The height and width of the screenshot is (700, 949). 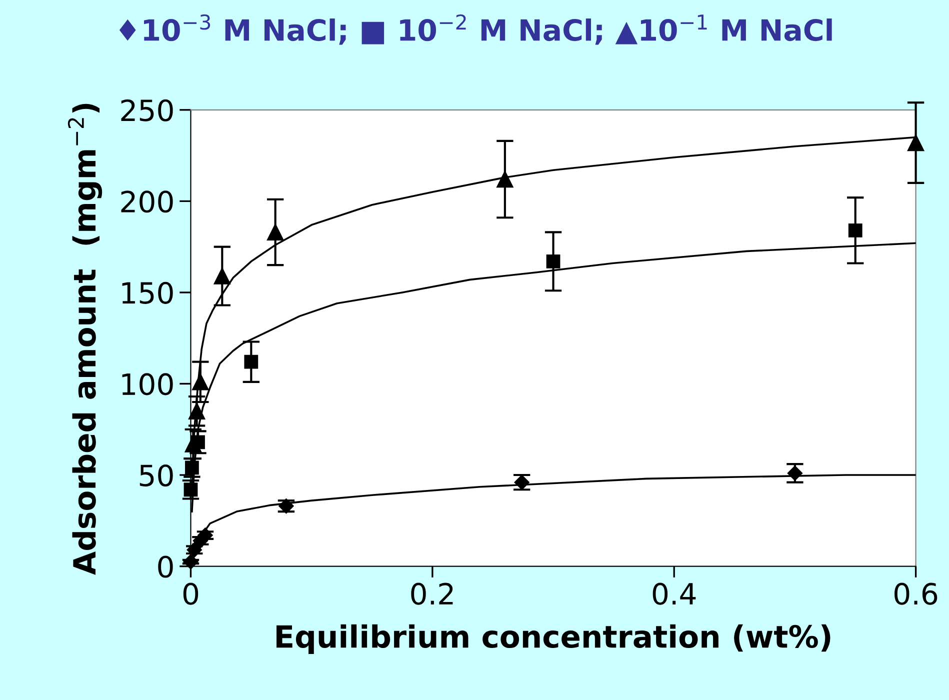 What do you see at coordinates (147, 201) in the screenshot?
I see `y-tick-label: 200` at bounding box center [147, 201].